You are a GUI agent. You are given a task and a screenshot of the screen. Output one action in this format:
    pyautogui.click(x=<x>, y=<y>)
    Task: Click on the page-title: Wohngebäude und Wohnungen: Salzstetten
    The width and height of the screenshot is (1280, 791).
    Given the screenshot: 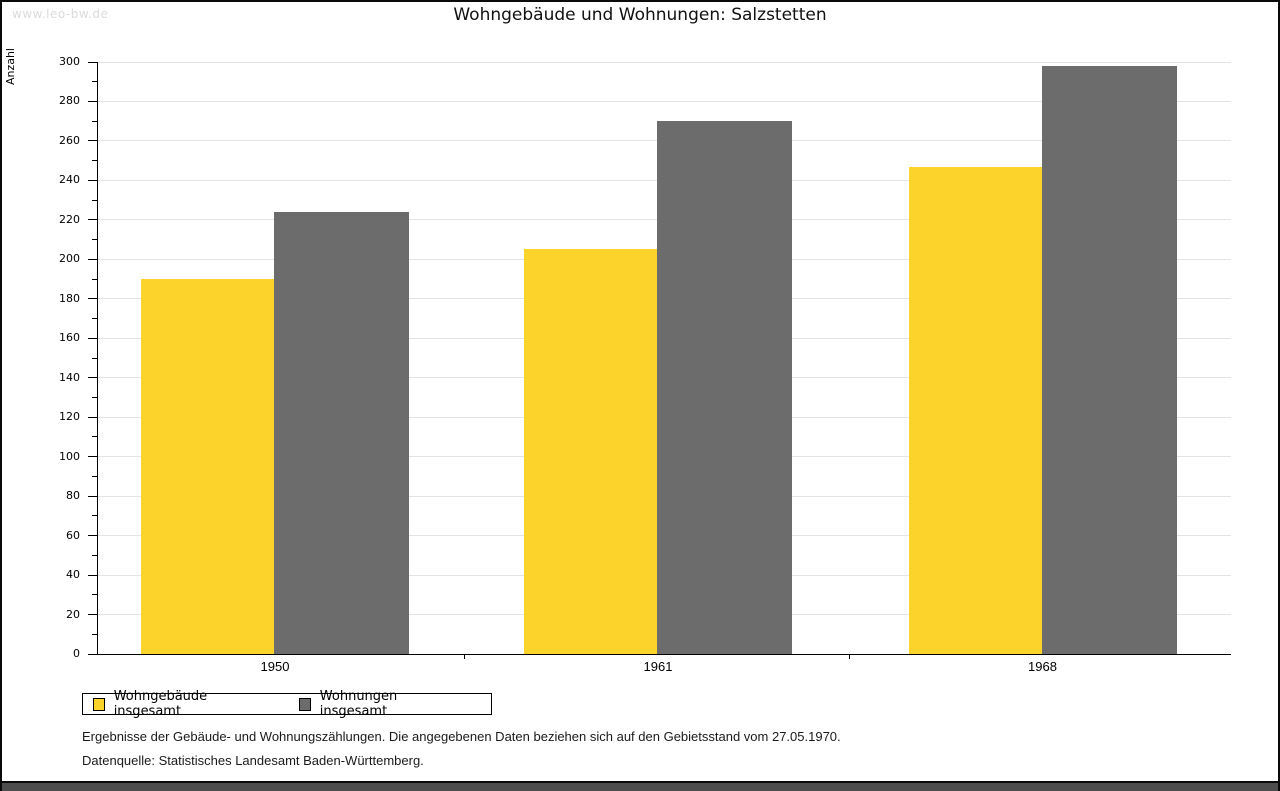 What is the action you would take?
    pyautogui.click(x=640, y=15)
    